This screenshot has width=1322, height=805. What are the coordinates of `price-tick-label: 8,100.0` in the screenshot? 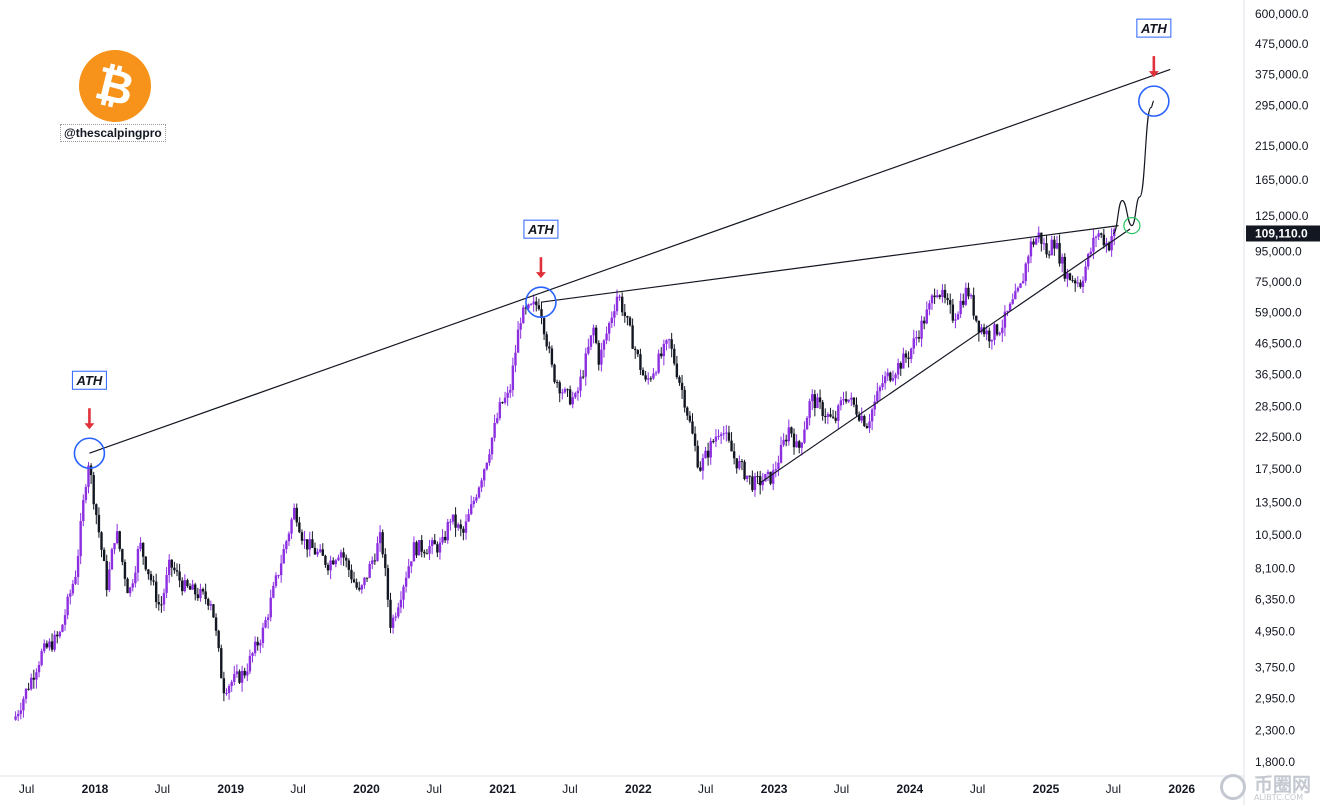 It's located at (1275, 568).